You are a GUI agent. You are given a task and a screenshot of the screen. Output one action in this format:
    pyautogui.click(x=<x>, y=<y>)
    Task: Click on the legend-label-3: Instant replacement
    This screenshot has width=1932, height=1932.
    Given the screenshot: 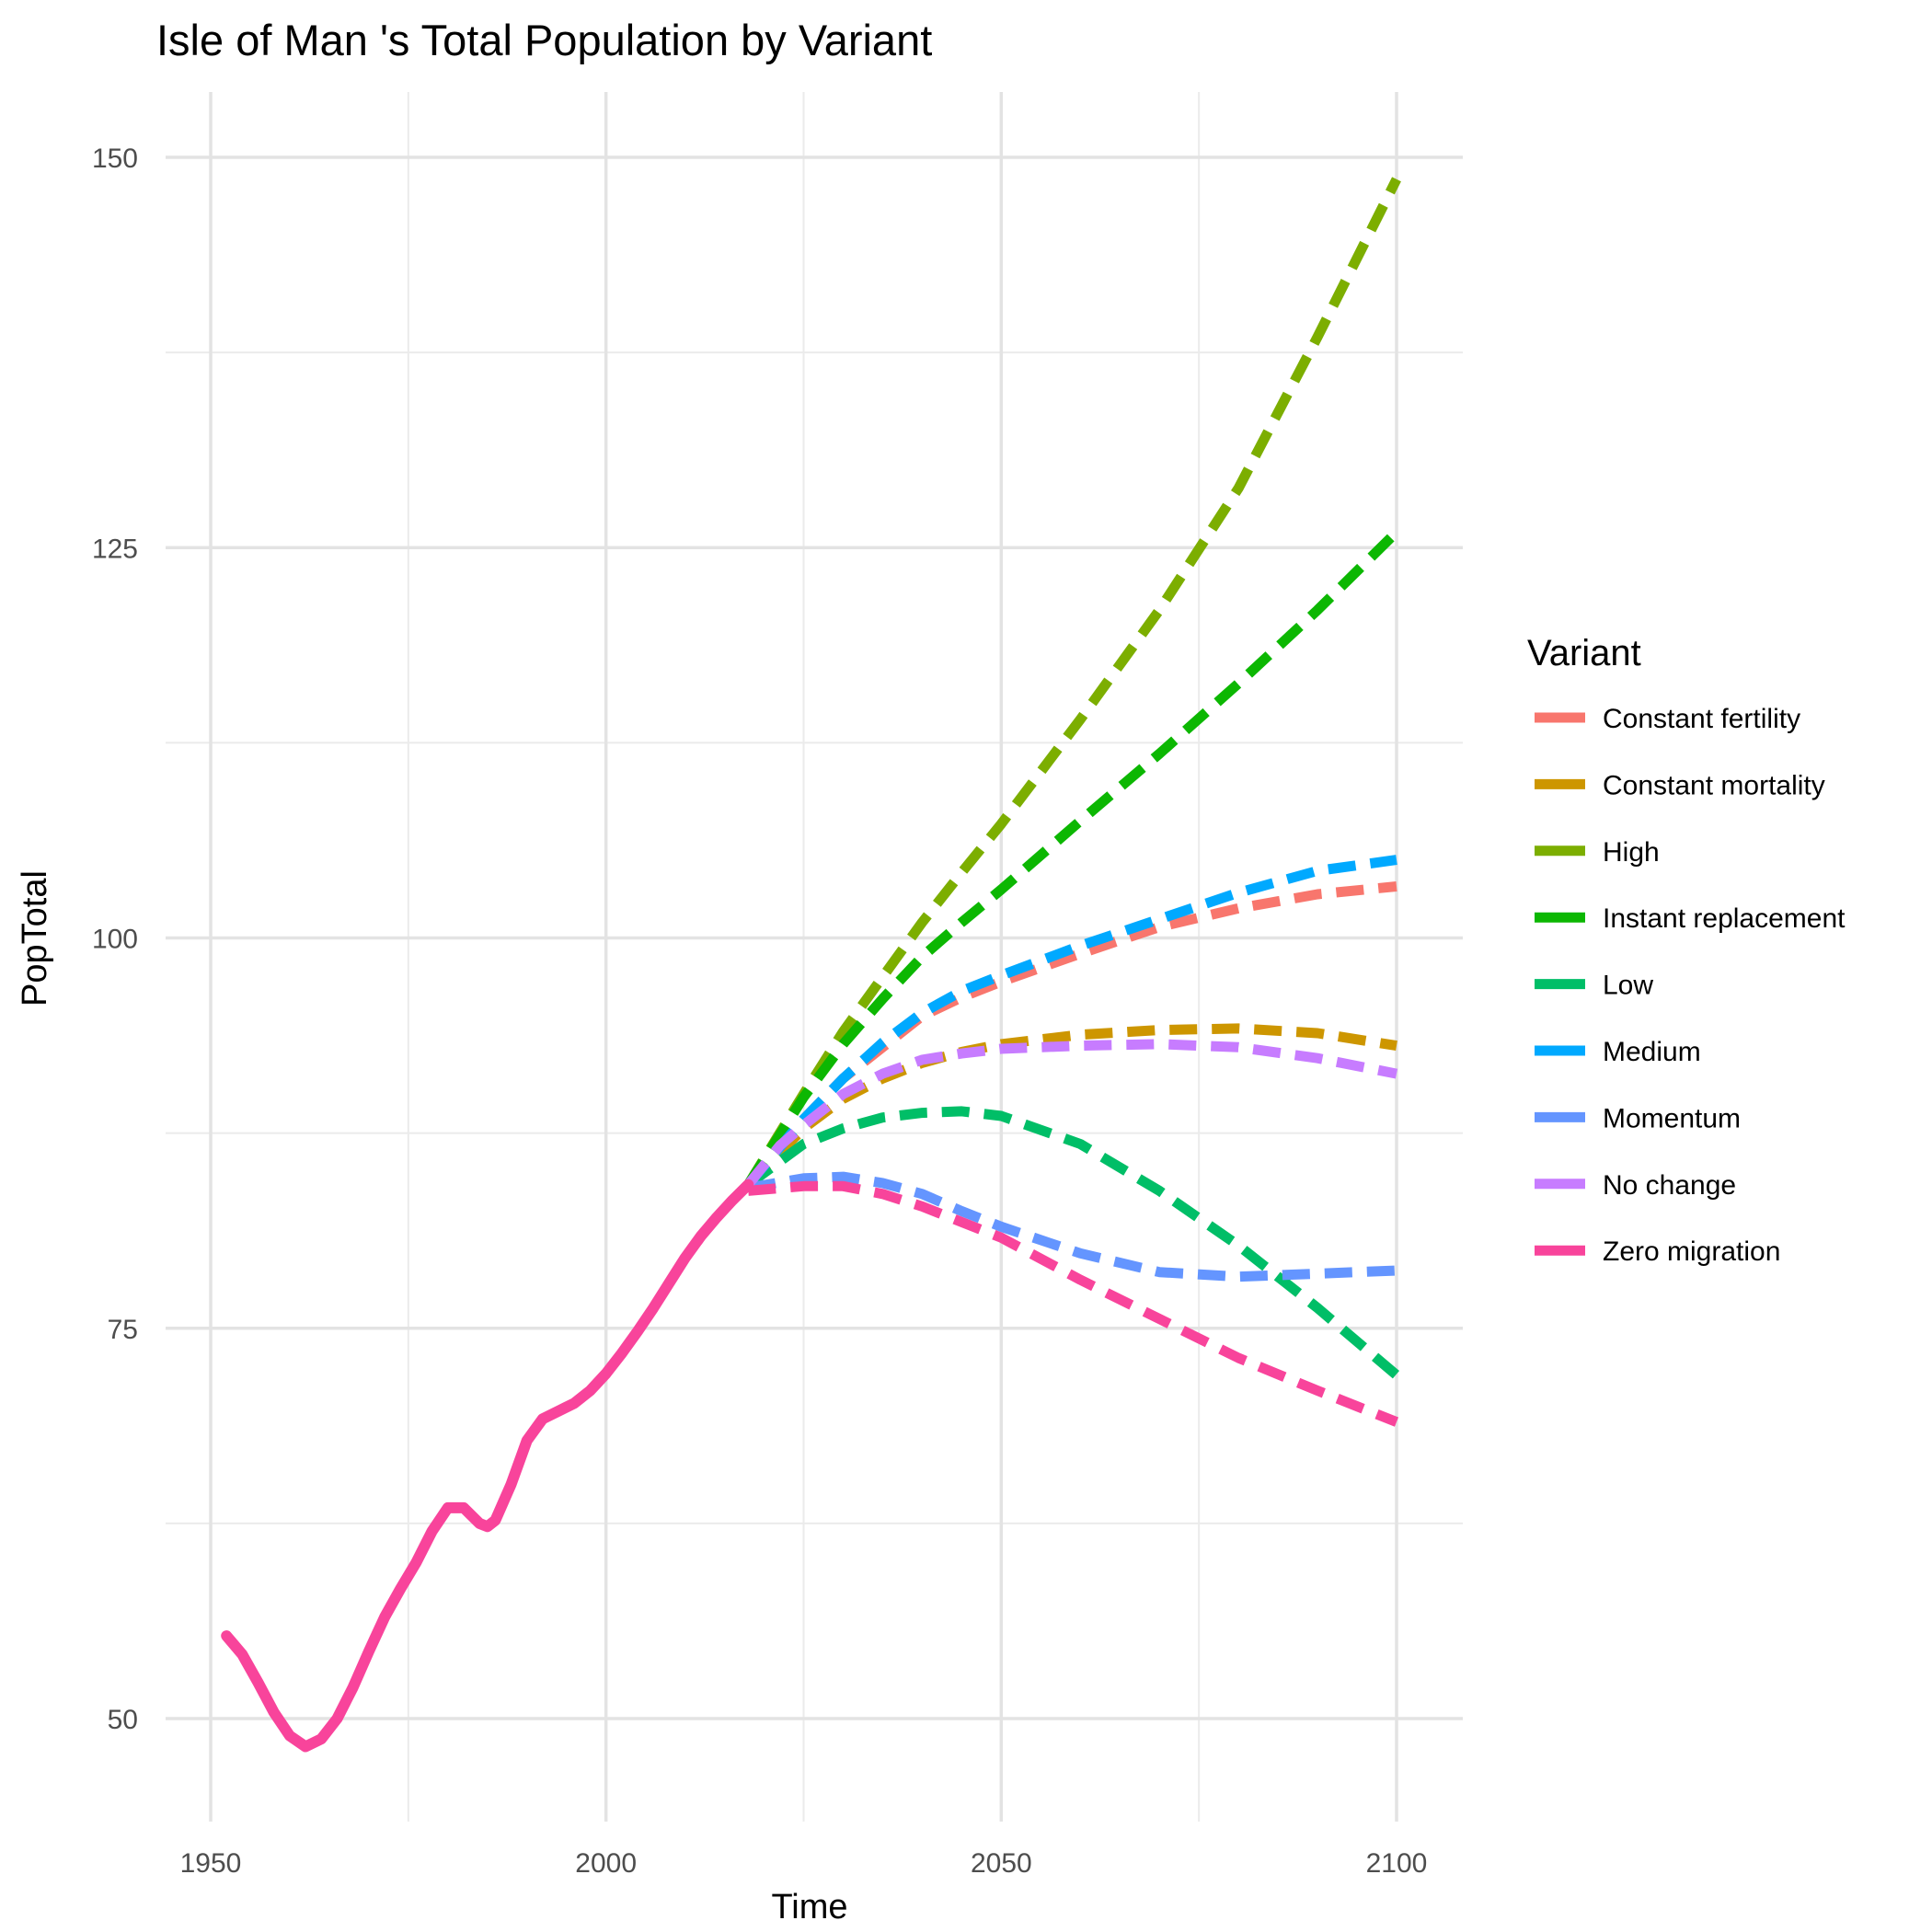 What is the action you would take?
    pyautogui.click(x=1724, y=918)
    